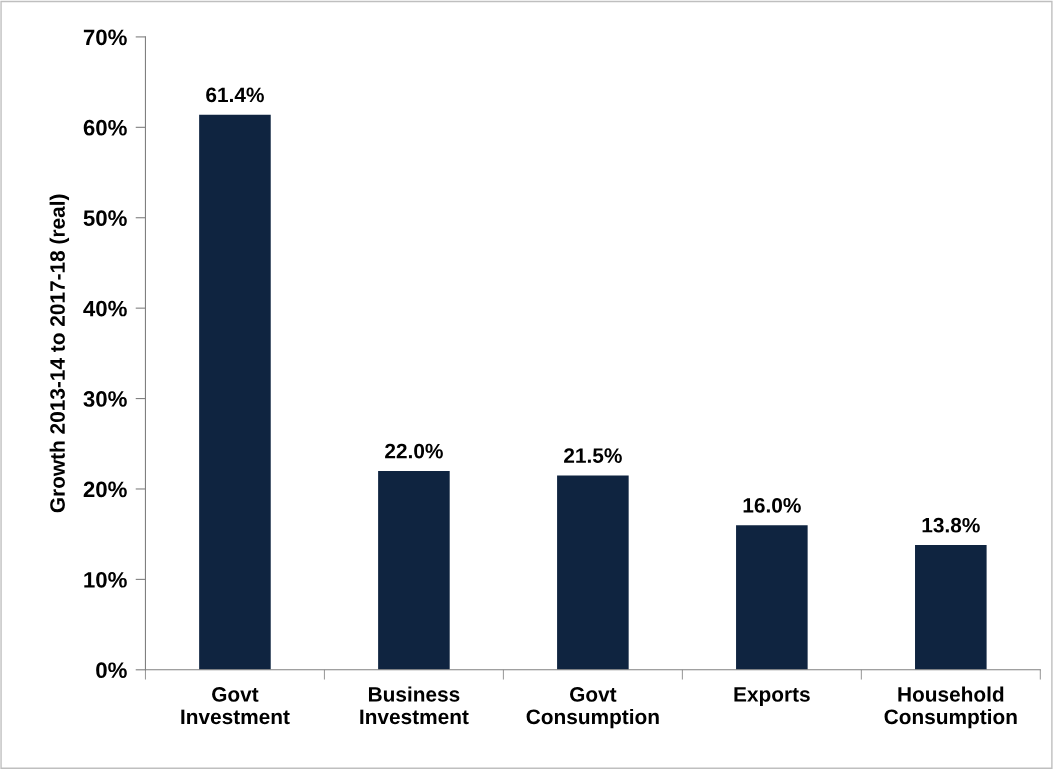 The height and width of the screenshot is (769, 1054). What do you see at coordinates (105, 399) in the screenshot?
I see `y-tick-label: 30%` at bounding box center [105, 399].